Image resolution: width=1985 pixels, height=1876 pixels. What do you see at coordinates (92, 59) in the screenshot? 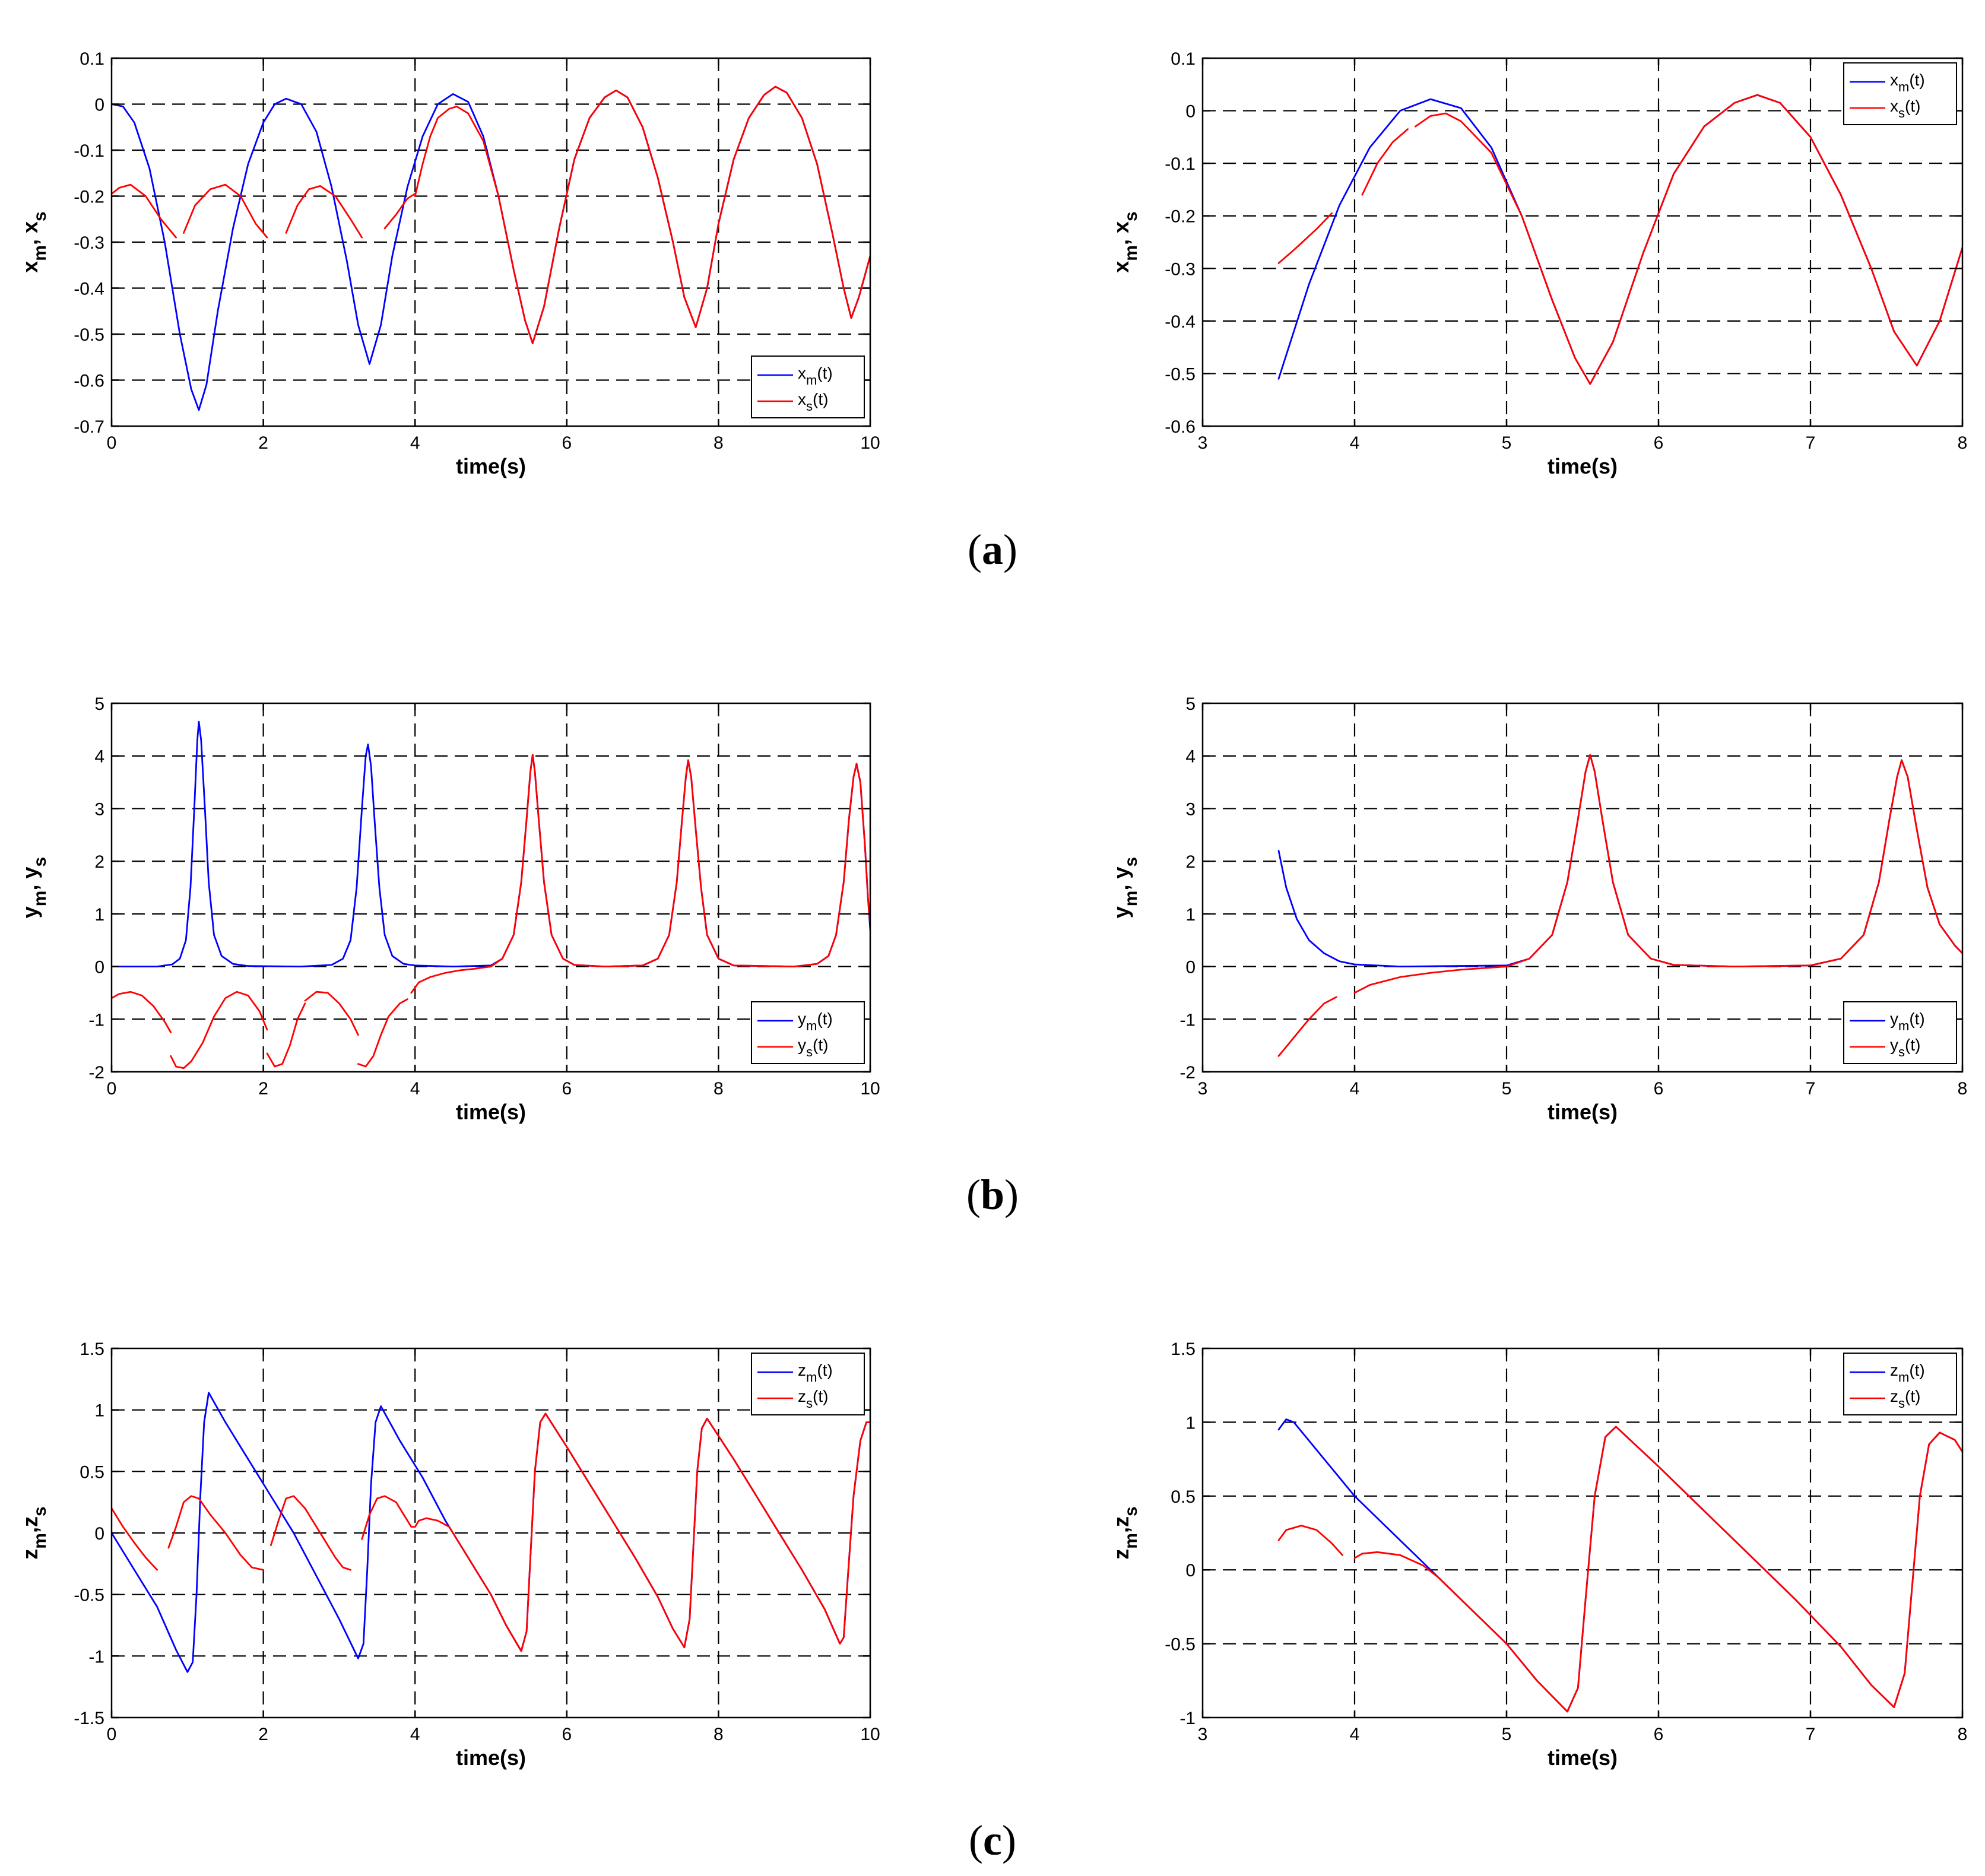
I see `y-tick-label: 0.1` at bounding box center [92, 59].